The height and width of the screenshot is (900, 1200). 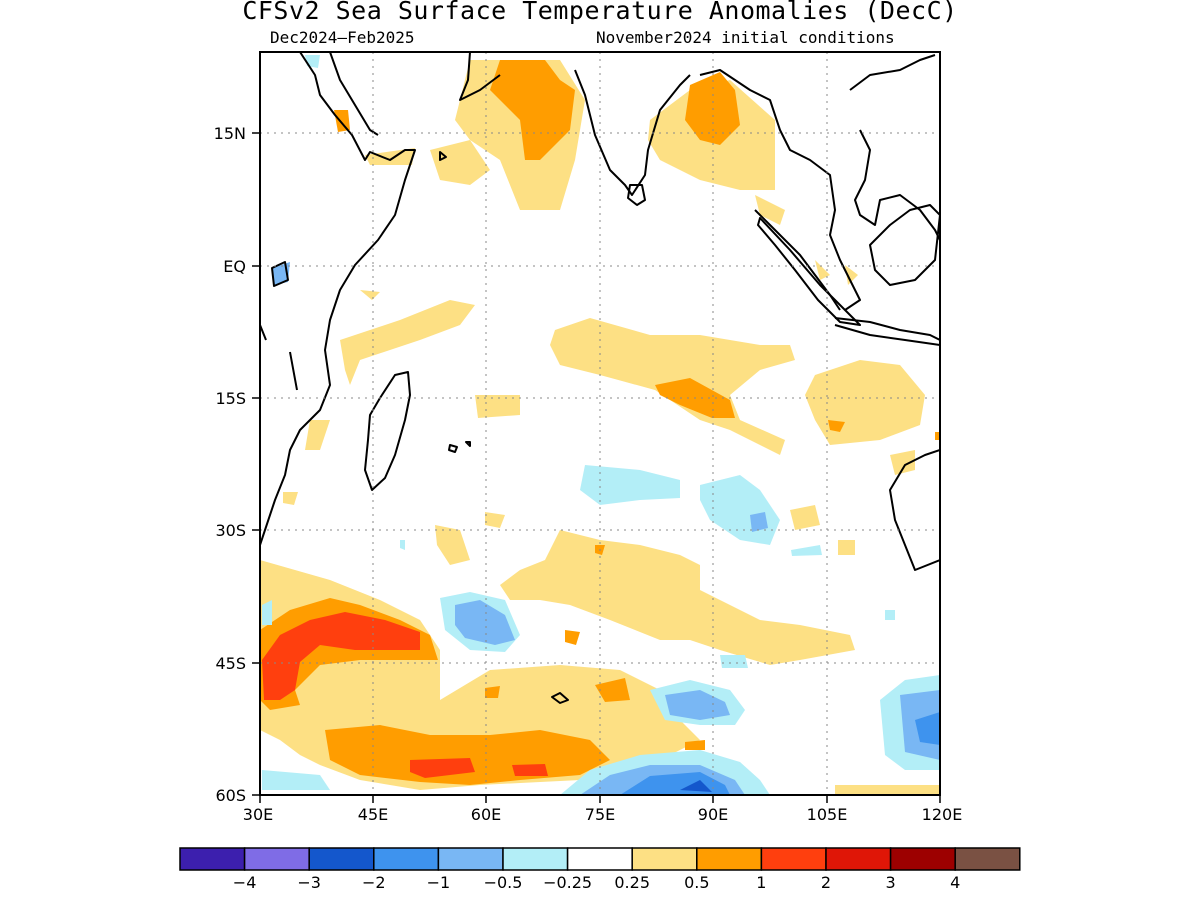 What do you see at coordinates (374, 882) in the screenshot?
I see `colorbar-label: −2` at bounding box center [374, 882].